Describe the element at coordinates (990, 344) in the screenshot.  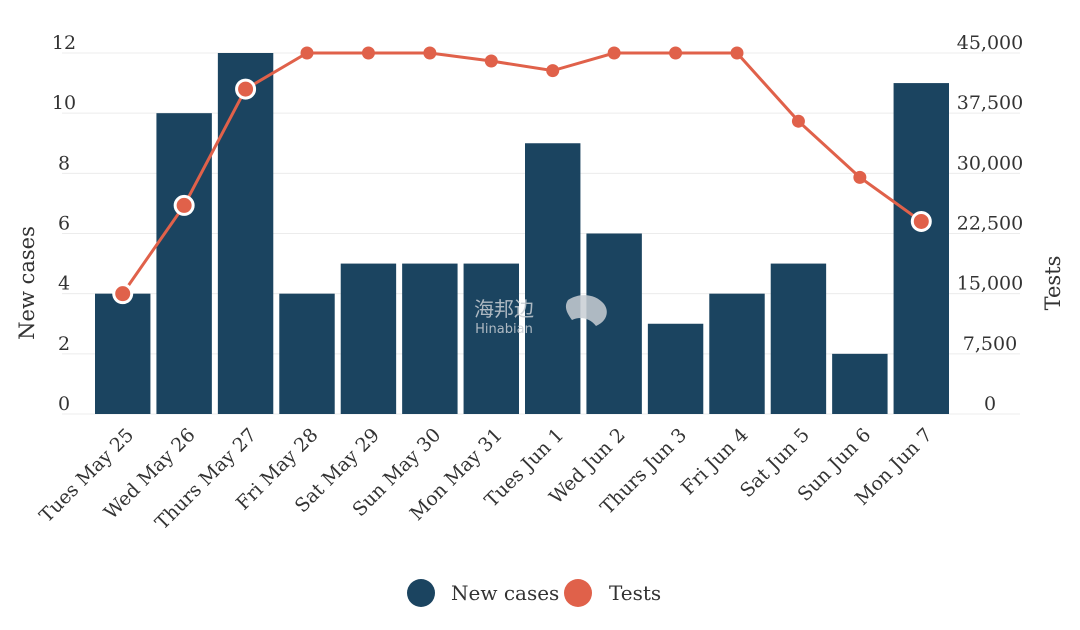
I see `right-tick-label: 7,500` at that location.